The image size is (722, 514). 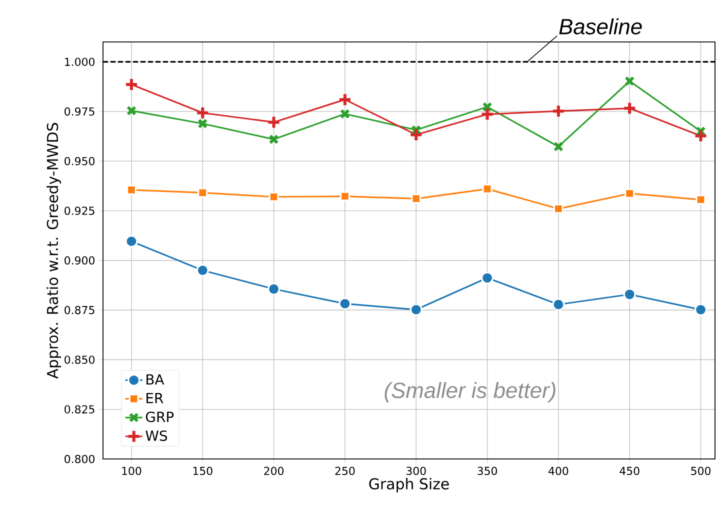 What do you see at coordinates (79, 111) in the screenshot?
I see `y-tick-label: 0.975` at bounding box center [79, 111].